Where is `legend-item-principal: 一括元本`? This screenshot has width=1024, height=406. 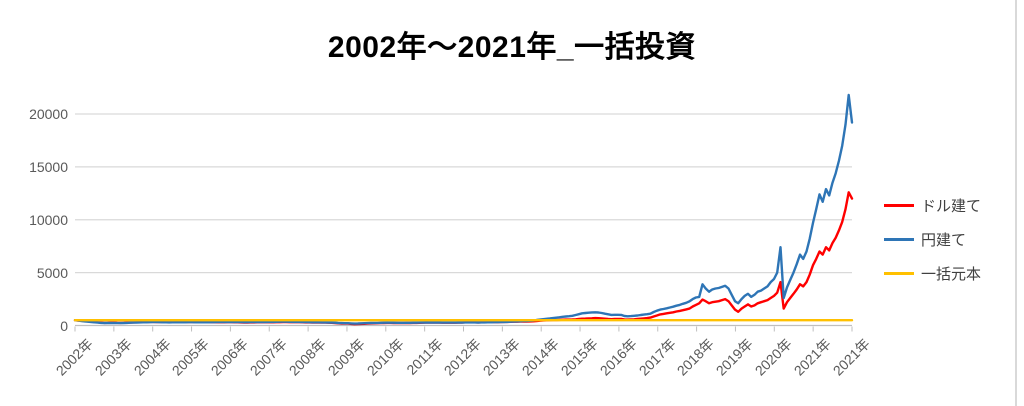
legend-item-principal: 一括元本 is located at coordinates (952, 273).